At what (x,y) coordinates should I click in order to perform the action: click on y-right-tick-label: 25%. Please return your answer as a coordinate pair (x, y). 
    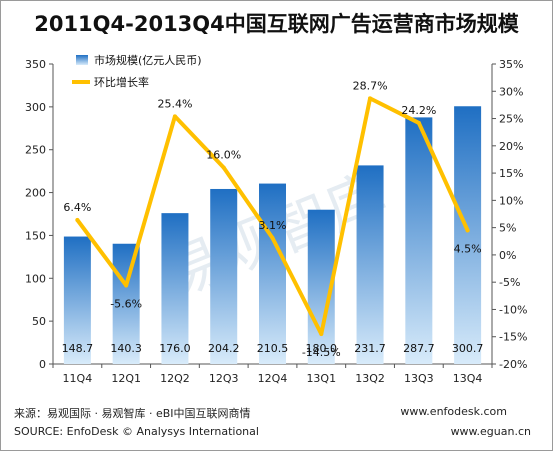
    Looking at the image, I should click on (511, 119).